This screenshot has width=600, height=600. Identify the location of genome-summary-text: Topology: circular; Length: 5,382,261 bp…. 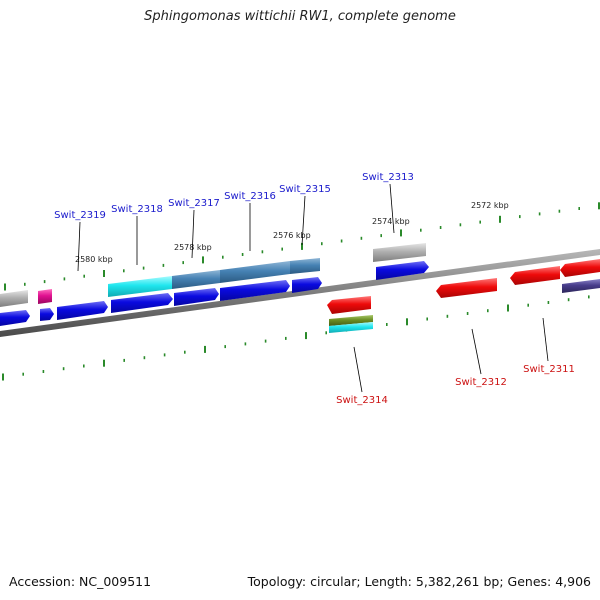
(419, 581).